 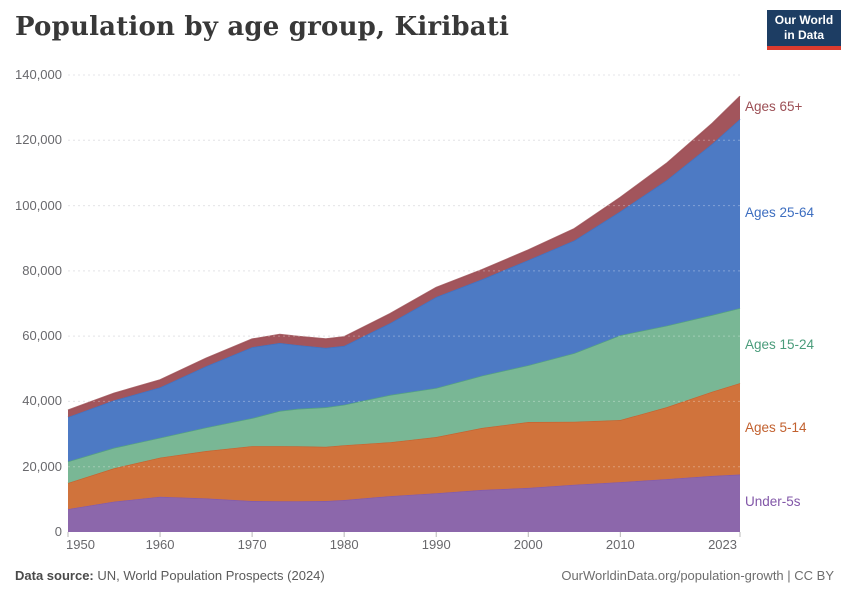 What do you see at coordinates (42, 270) in the screenshot?
I see `y-tick-label: 80,000` at bounding box center [42, 270].